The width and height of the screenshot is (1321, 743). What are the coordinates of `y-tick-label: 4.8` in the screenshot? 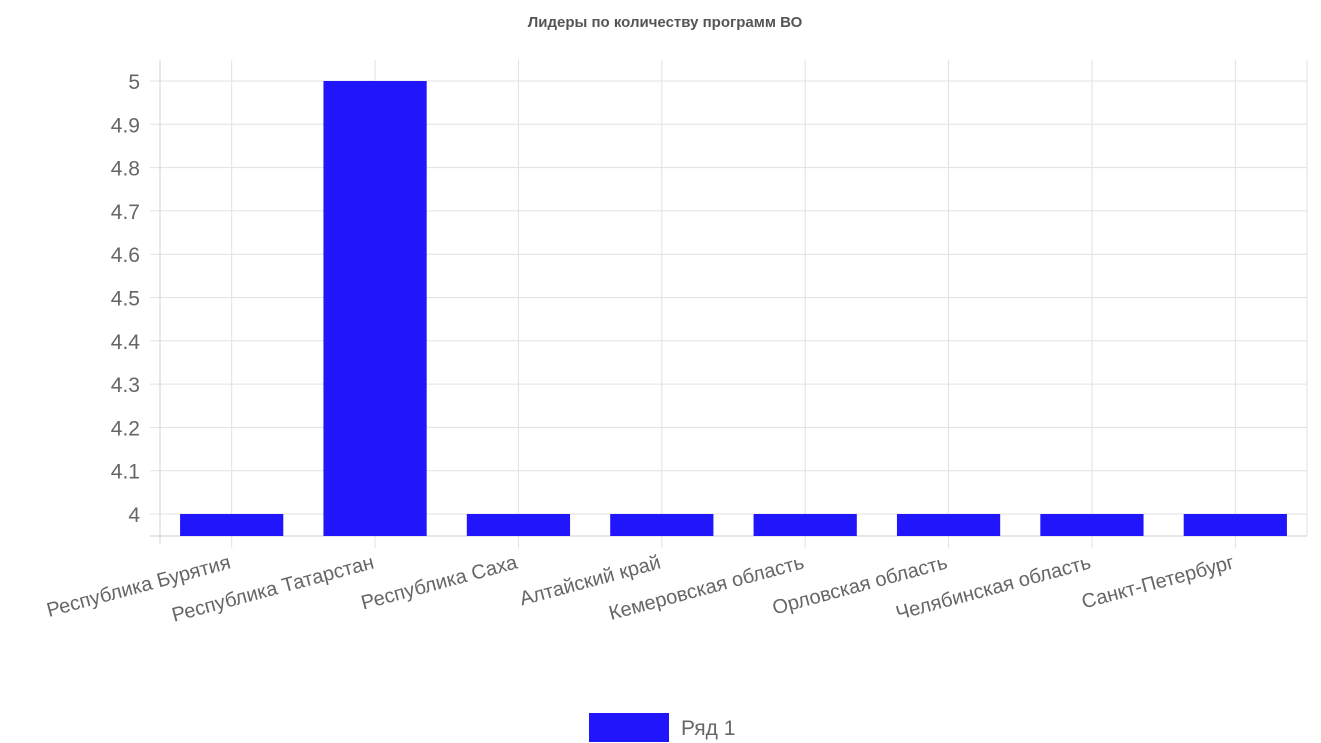 It's located at (125, 169).